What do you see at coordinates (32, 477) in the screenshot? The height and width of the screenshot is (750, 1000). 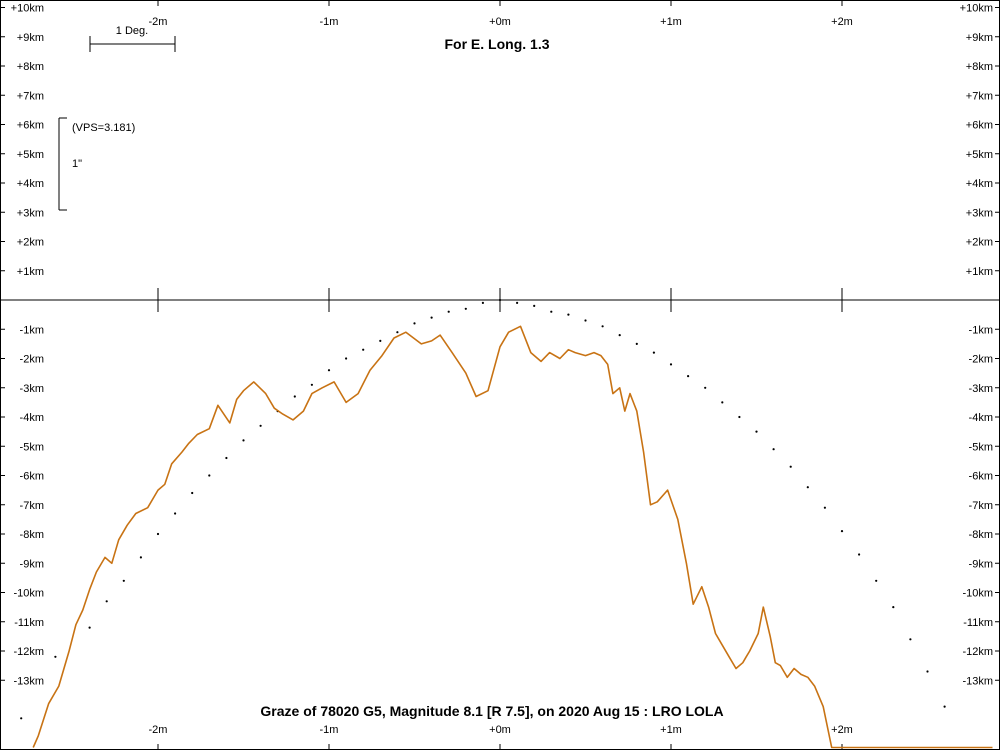 I see `y-tick-label-left-15: -6km` at bounding box center [32, 477].